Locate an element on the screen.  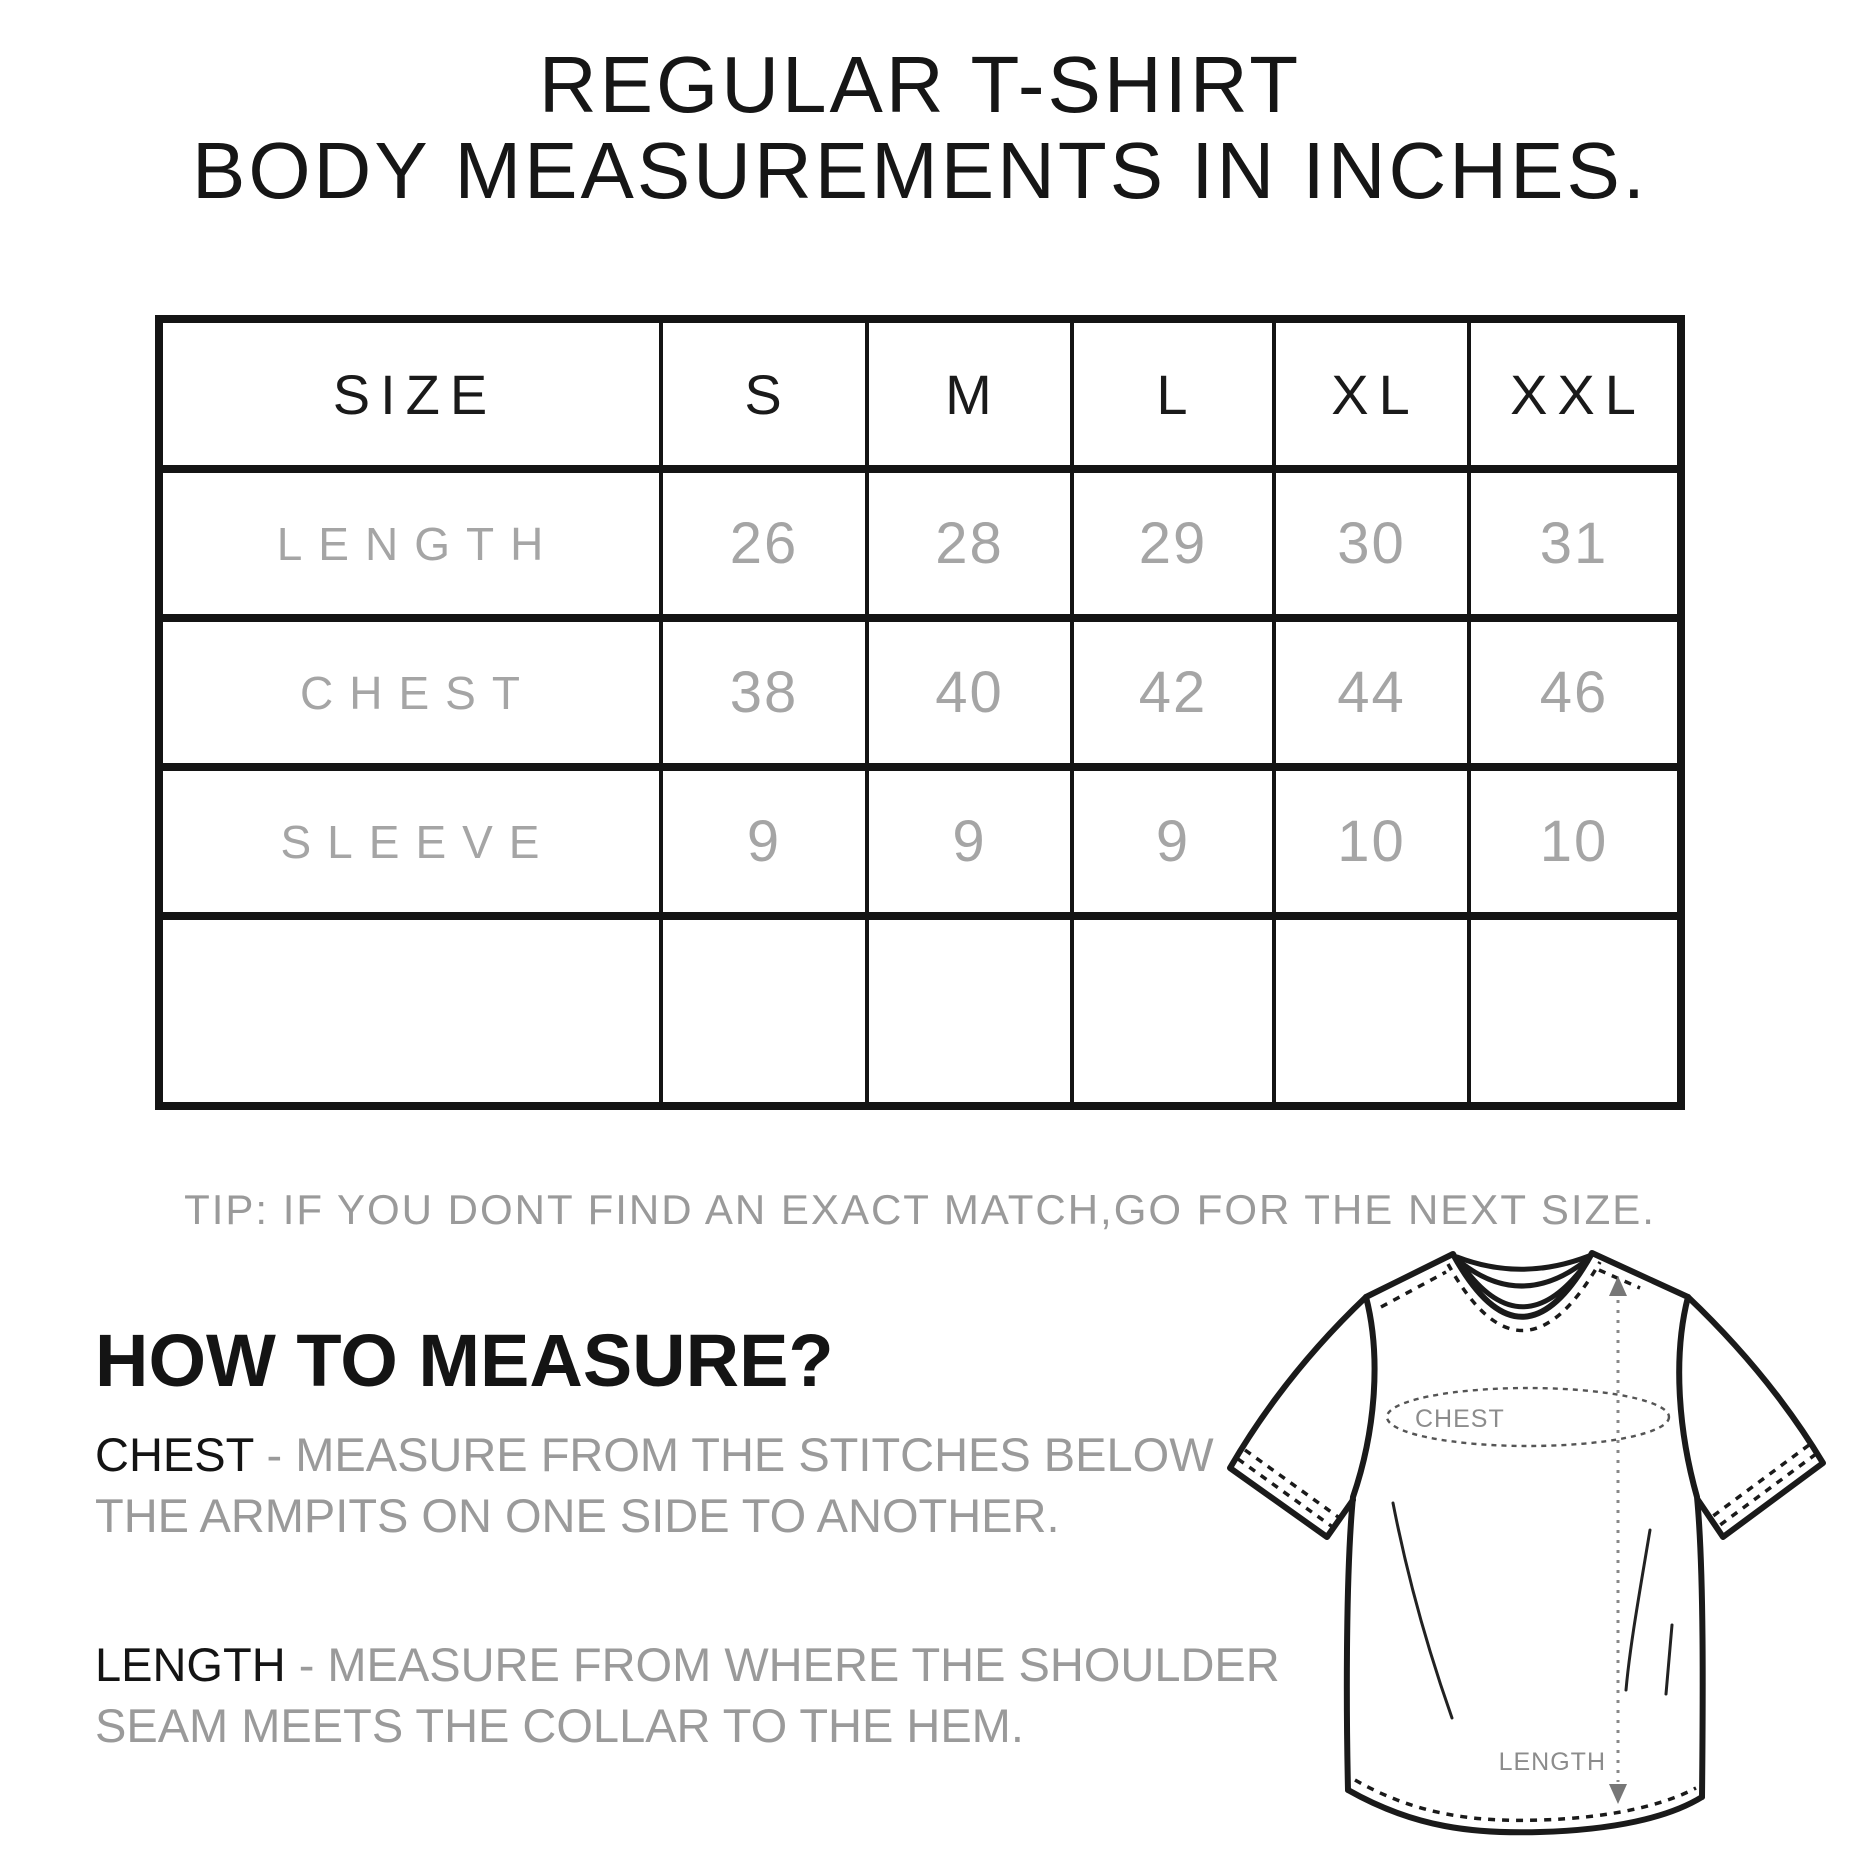
chest-xl-value: 44 is located at coordinates (1373, 696).